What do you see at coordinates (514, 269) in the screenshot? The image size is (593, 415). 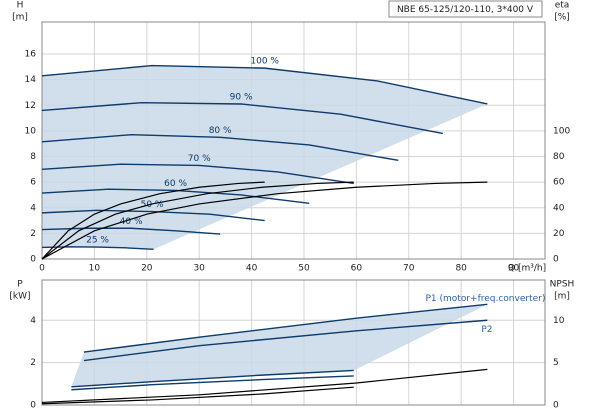 I see `x-tick-label: 90` at bounding box center [514, 269].